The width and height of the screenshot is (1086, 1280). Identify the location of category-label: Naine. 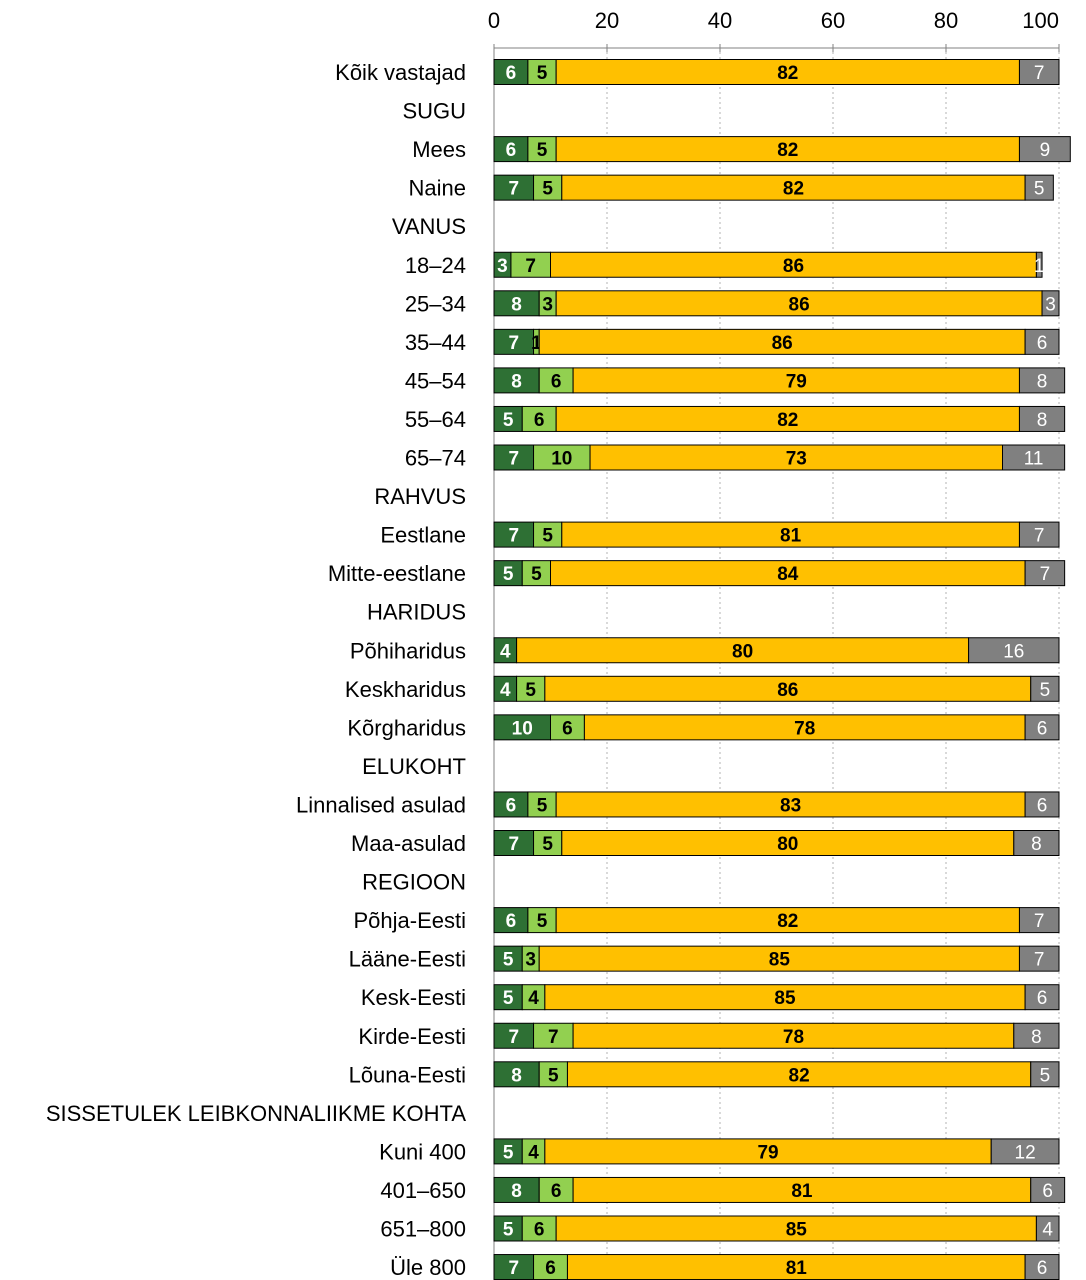
(437, 188).